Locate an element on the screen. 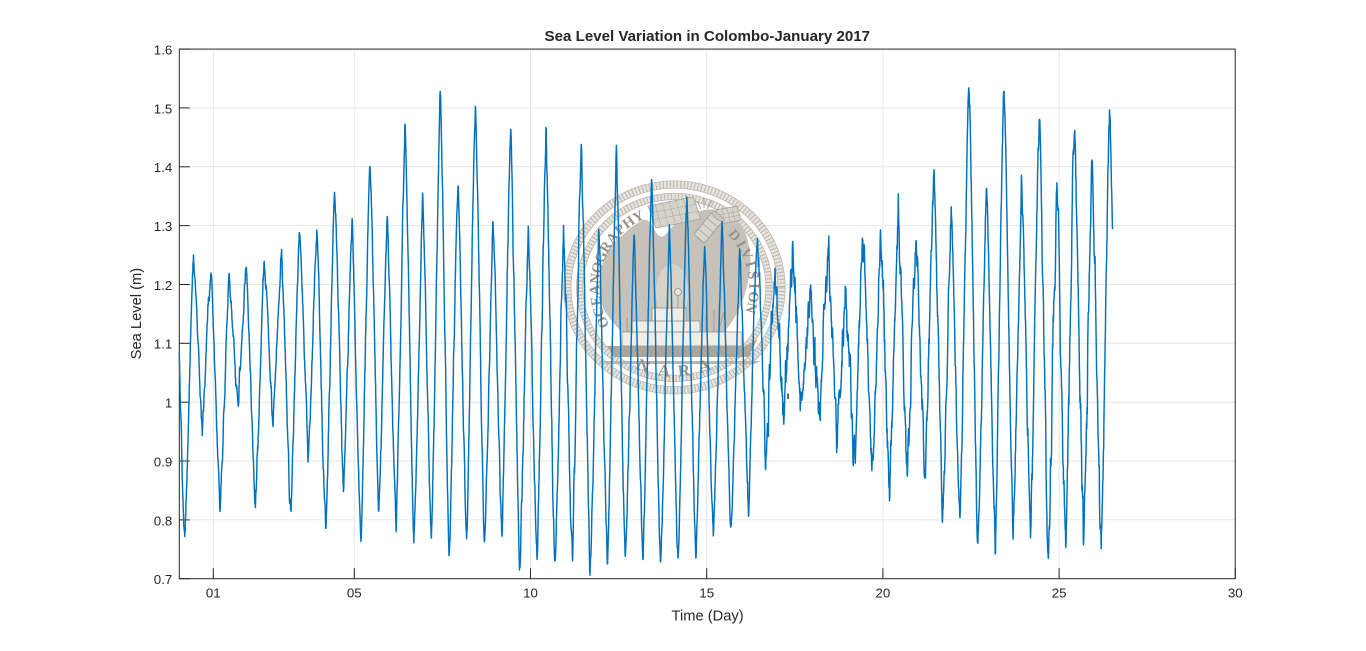 The height and width of the screenshot is (651, 1366). svg-text: O is located at coordinates (752, 296).